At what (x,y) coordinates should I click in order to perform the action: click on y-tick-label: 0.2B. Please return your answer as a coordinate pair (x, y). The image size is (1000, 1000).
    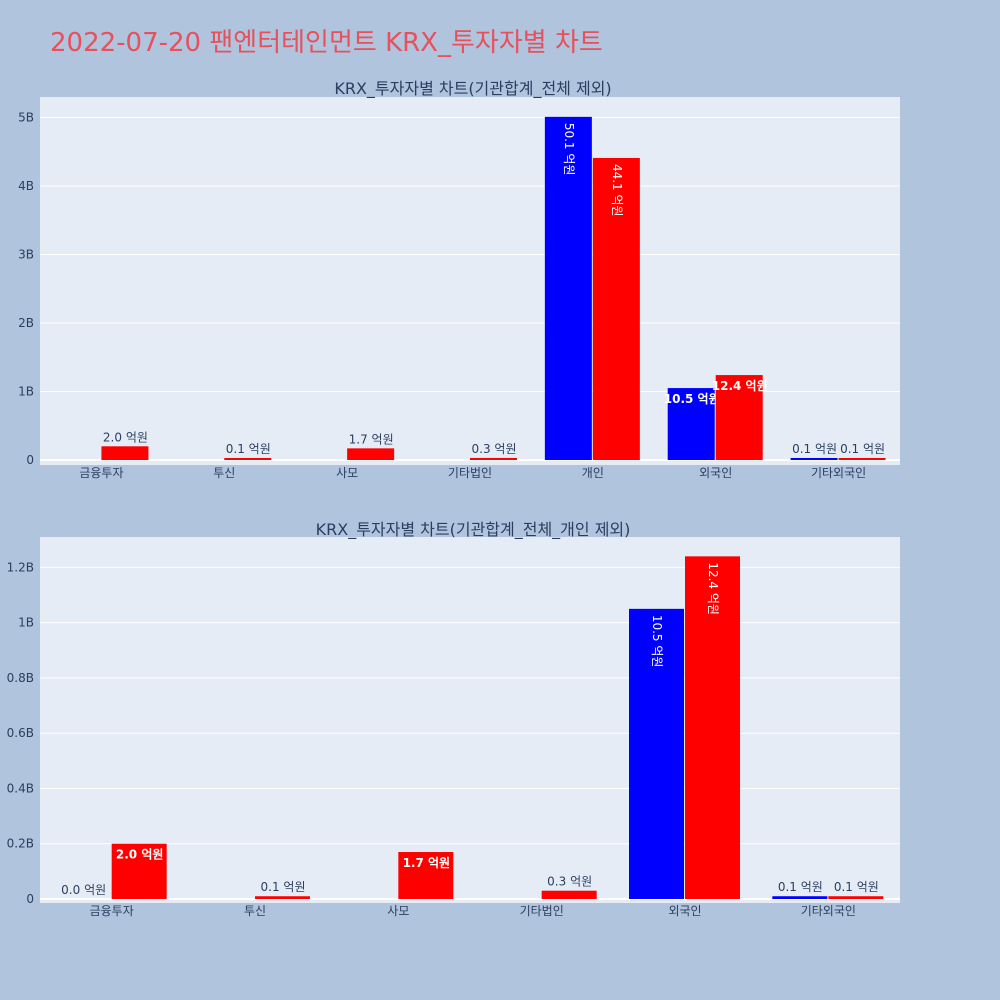
    Looking at the image, I should click on (20, 844).